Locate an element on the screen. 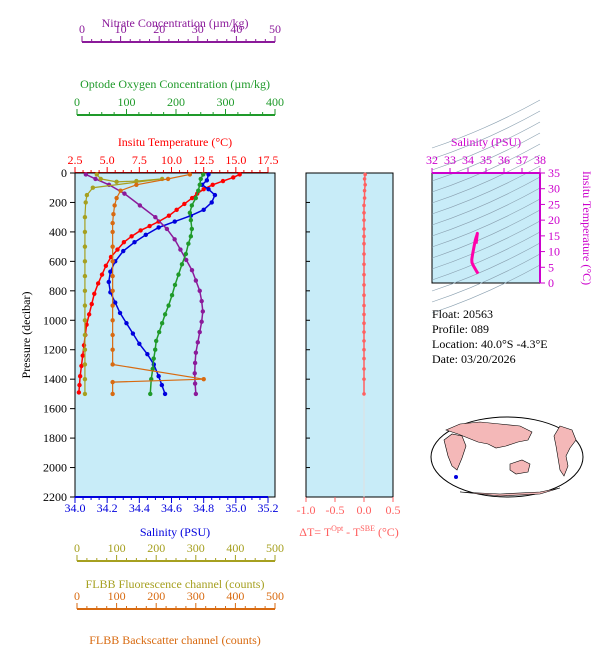 The width and height of the screenshot is (609, 663). nitrate-axis: 0 10 20 30 40 50 is located at coordinates (180, 32).